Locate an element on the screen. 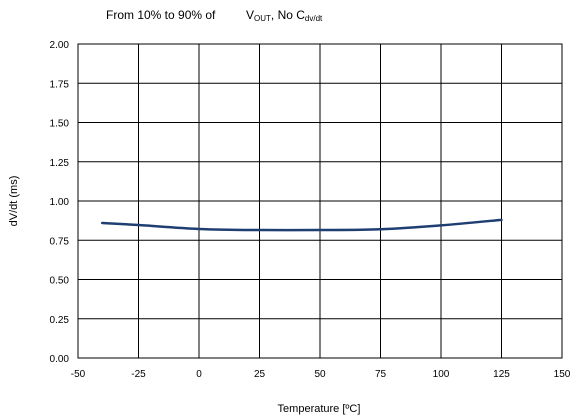 This screenshot has height=419, width=583. series-line is located at coordinates (301, 225).